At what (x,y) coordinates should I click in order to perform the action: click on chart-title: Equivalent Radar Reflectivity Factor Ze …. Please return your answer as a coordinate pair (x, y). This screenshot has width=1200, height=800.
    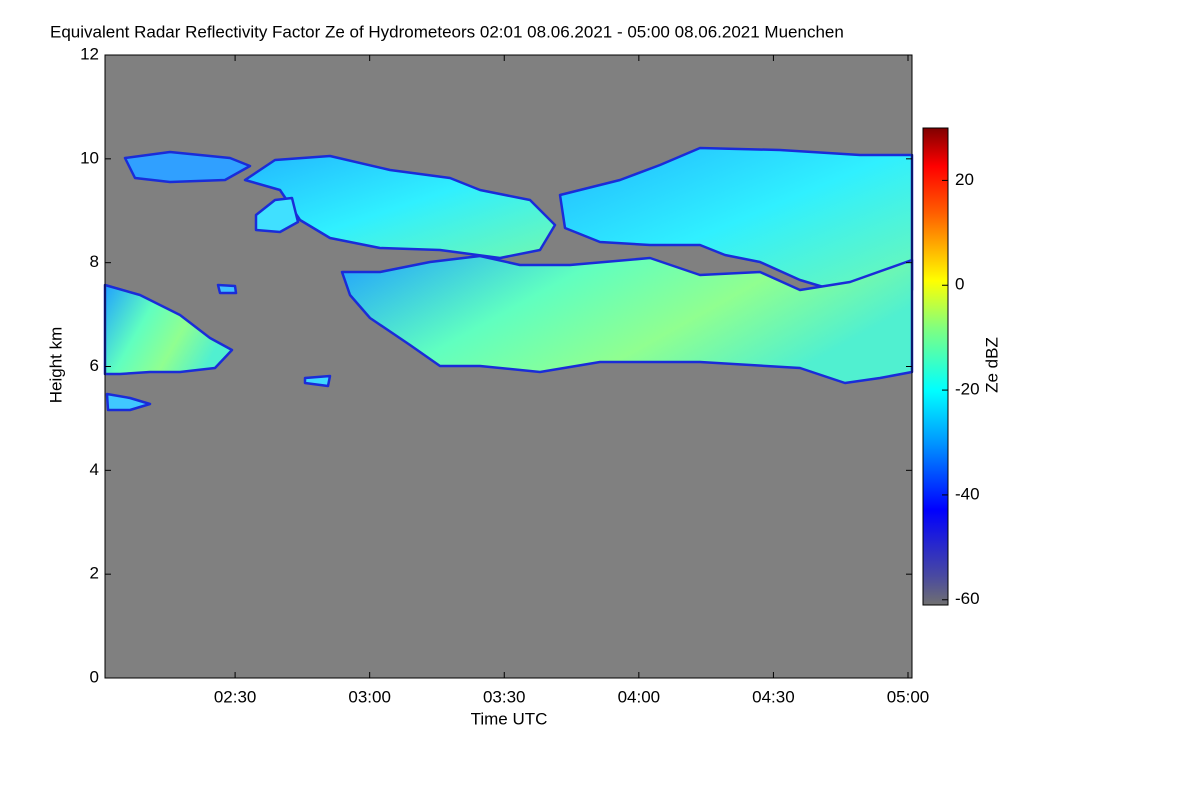
    Looking at the image, I should click on (447, 31).